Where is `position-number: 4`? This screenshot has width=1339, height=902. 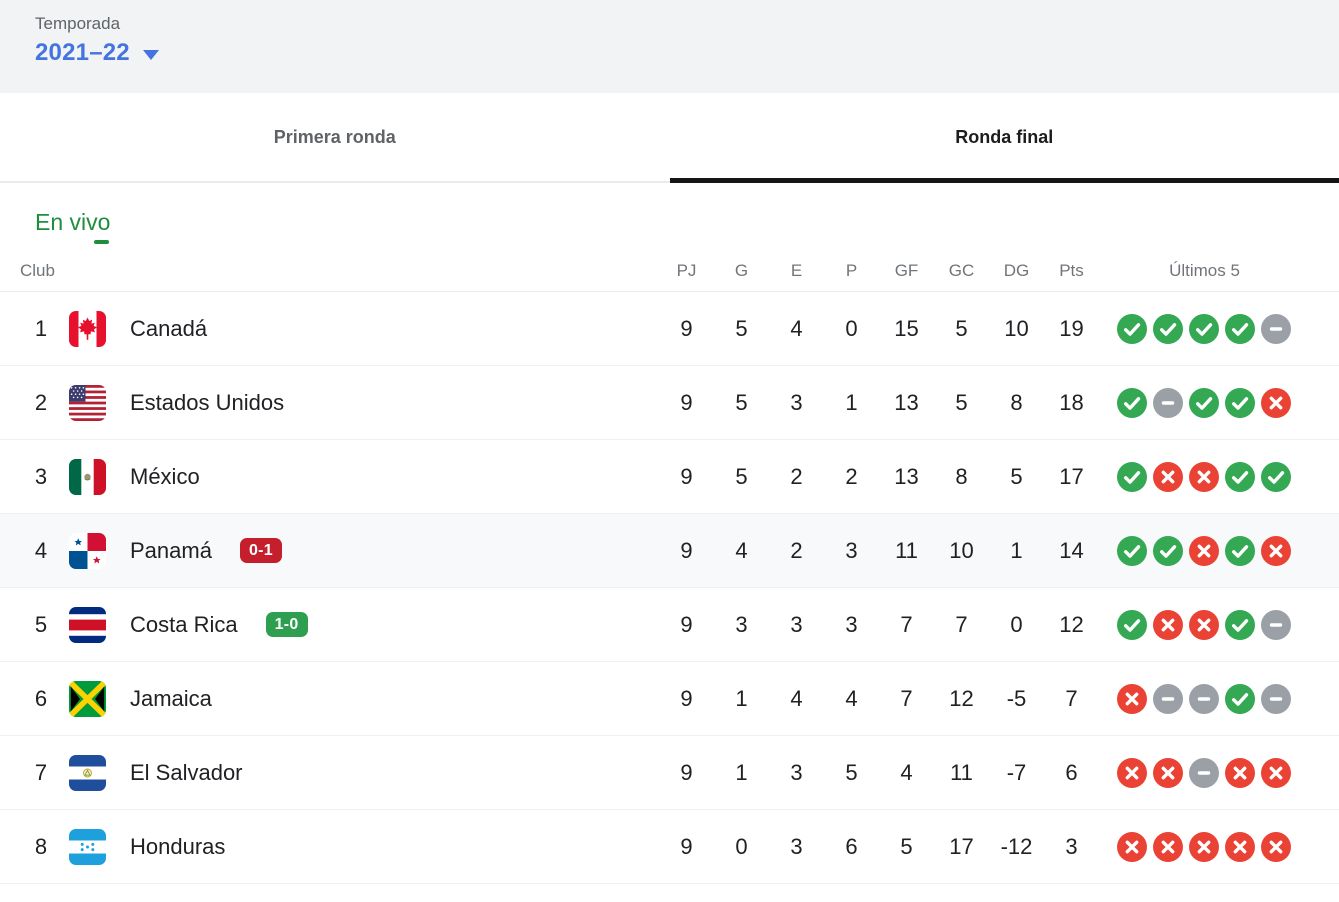 position-number: 4 is located at coordinates (41, 550).